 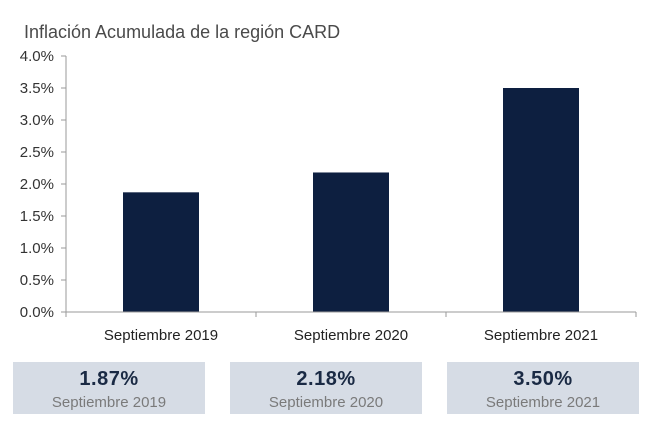 What do you see at coordinates (543, 402) in the screenshot?
I see `card-label: Septiembre 2021` at bounding box center [543, 402].